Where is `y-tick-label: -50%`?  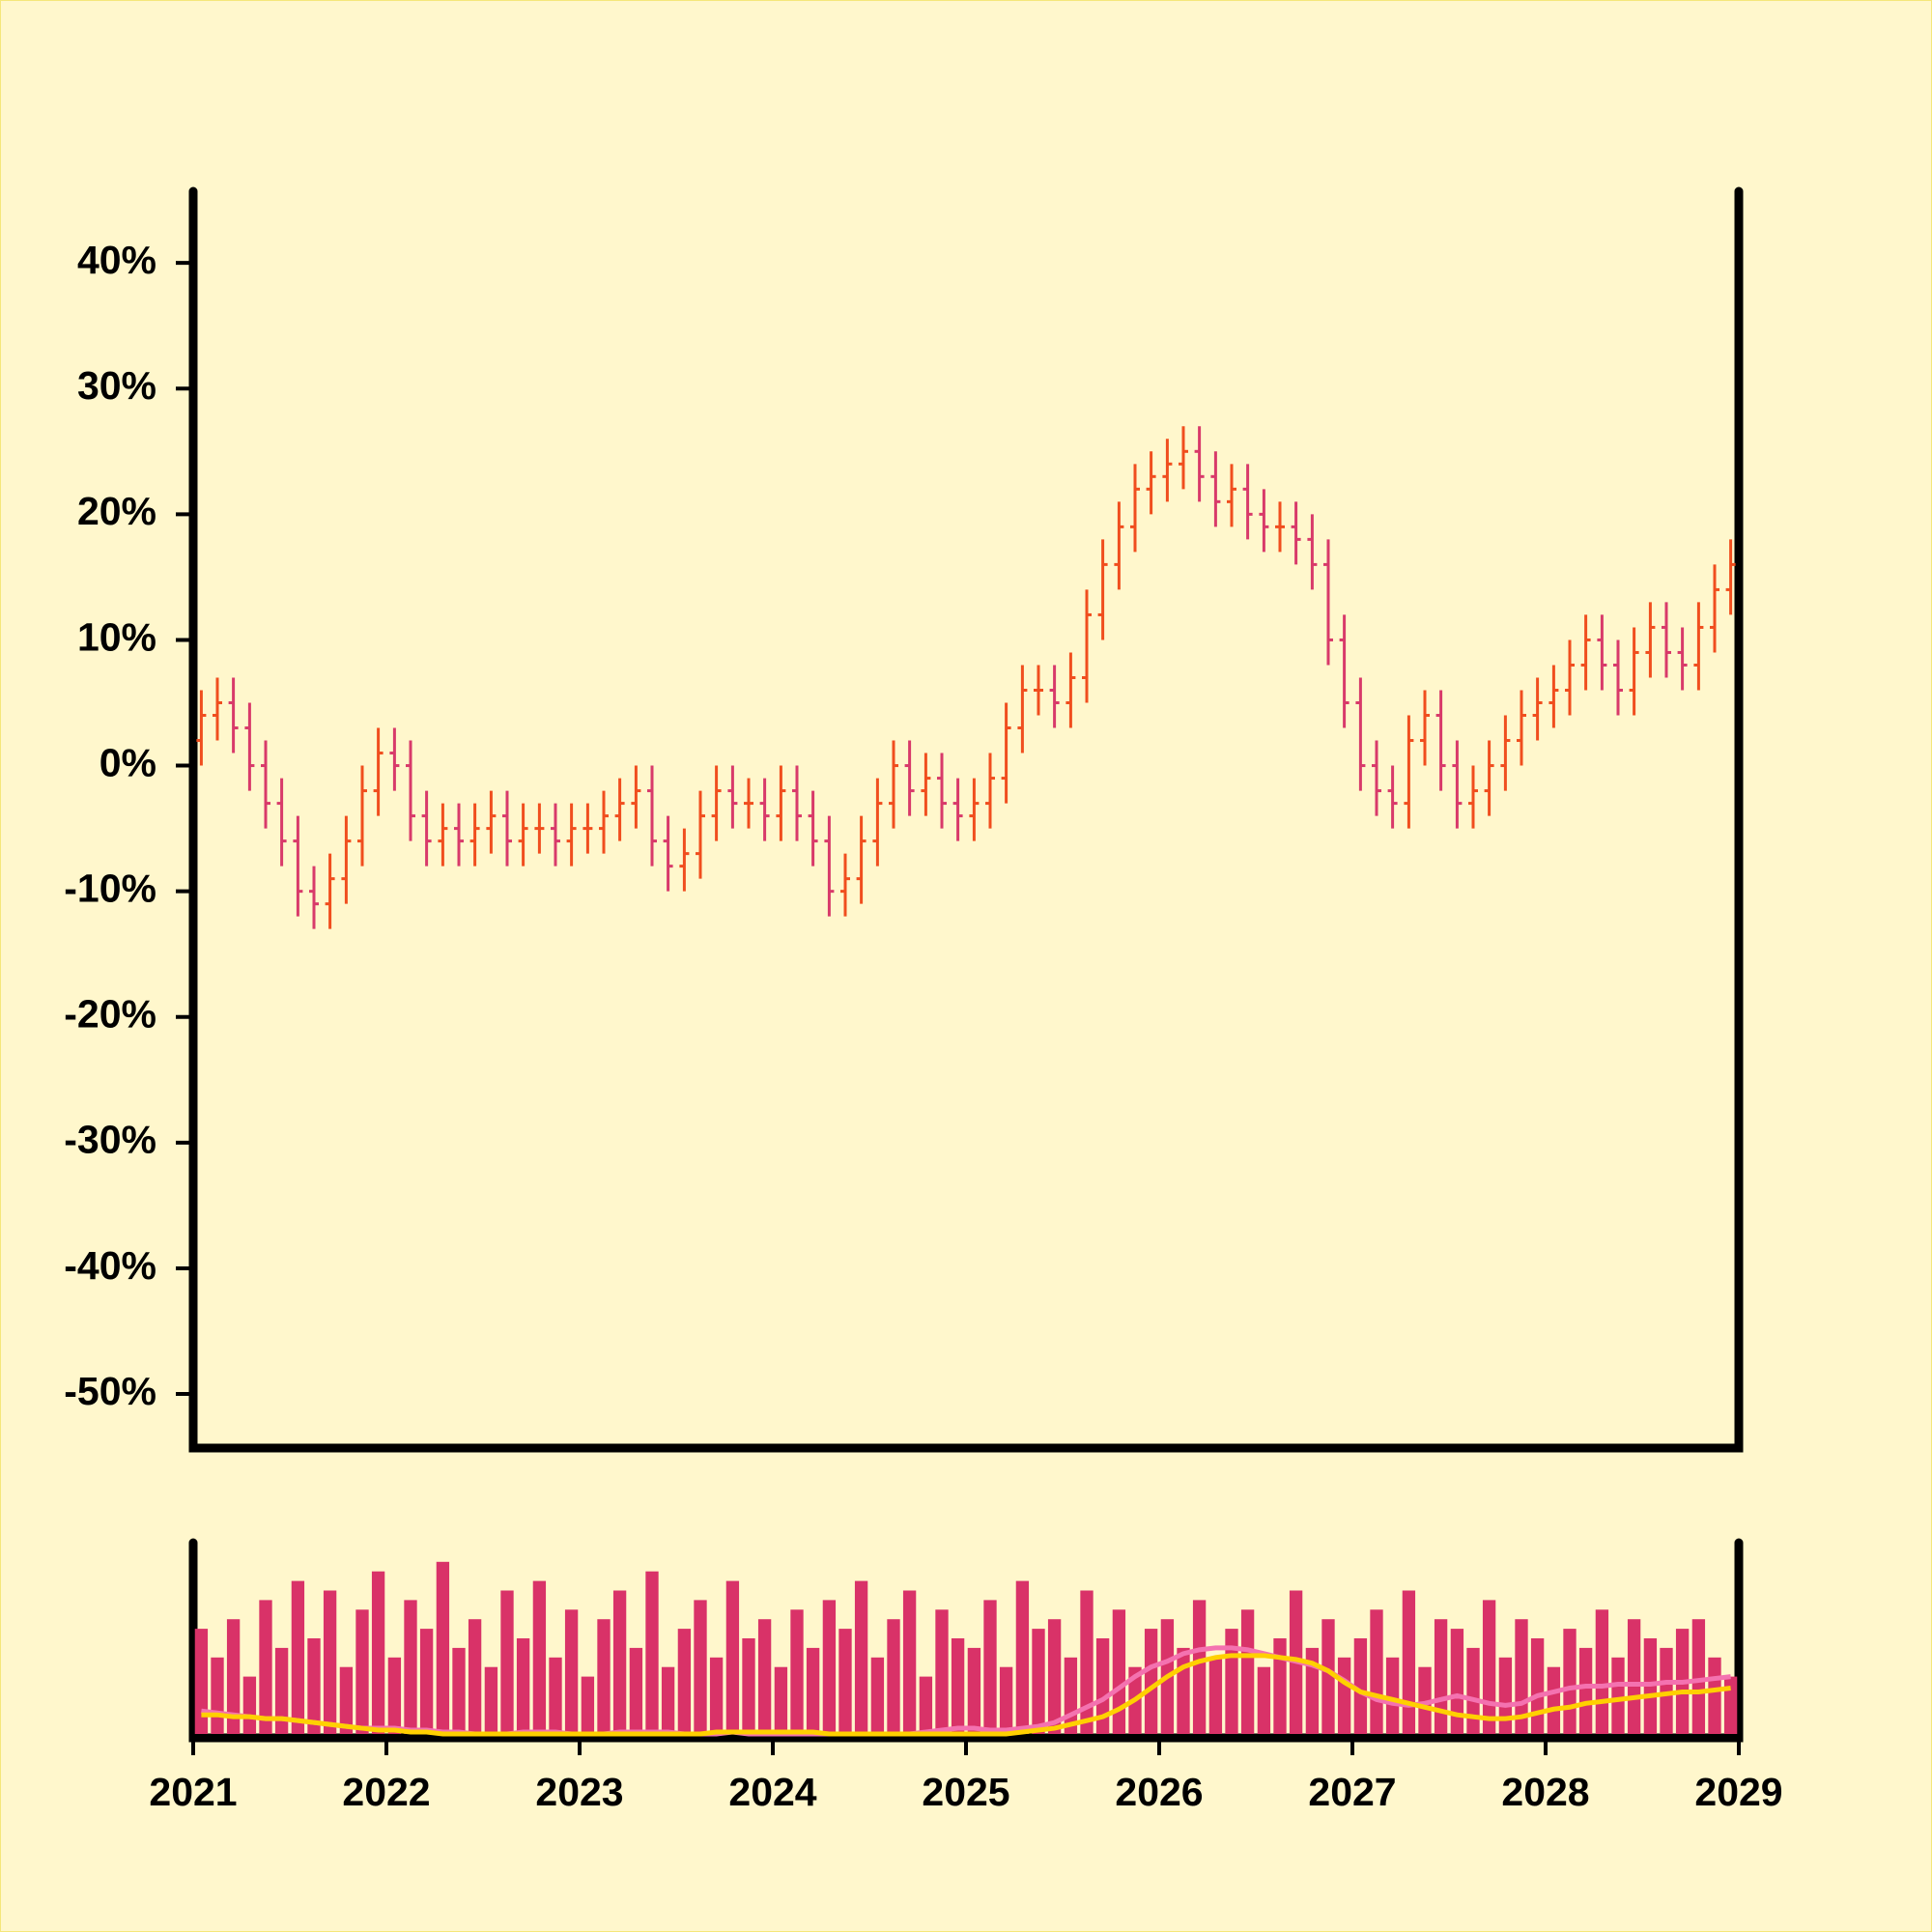
y-tick-label: -50% is located at coordinates (110, 1391).